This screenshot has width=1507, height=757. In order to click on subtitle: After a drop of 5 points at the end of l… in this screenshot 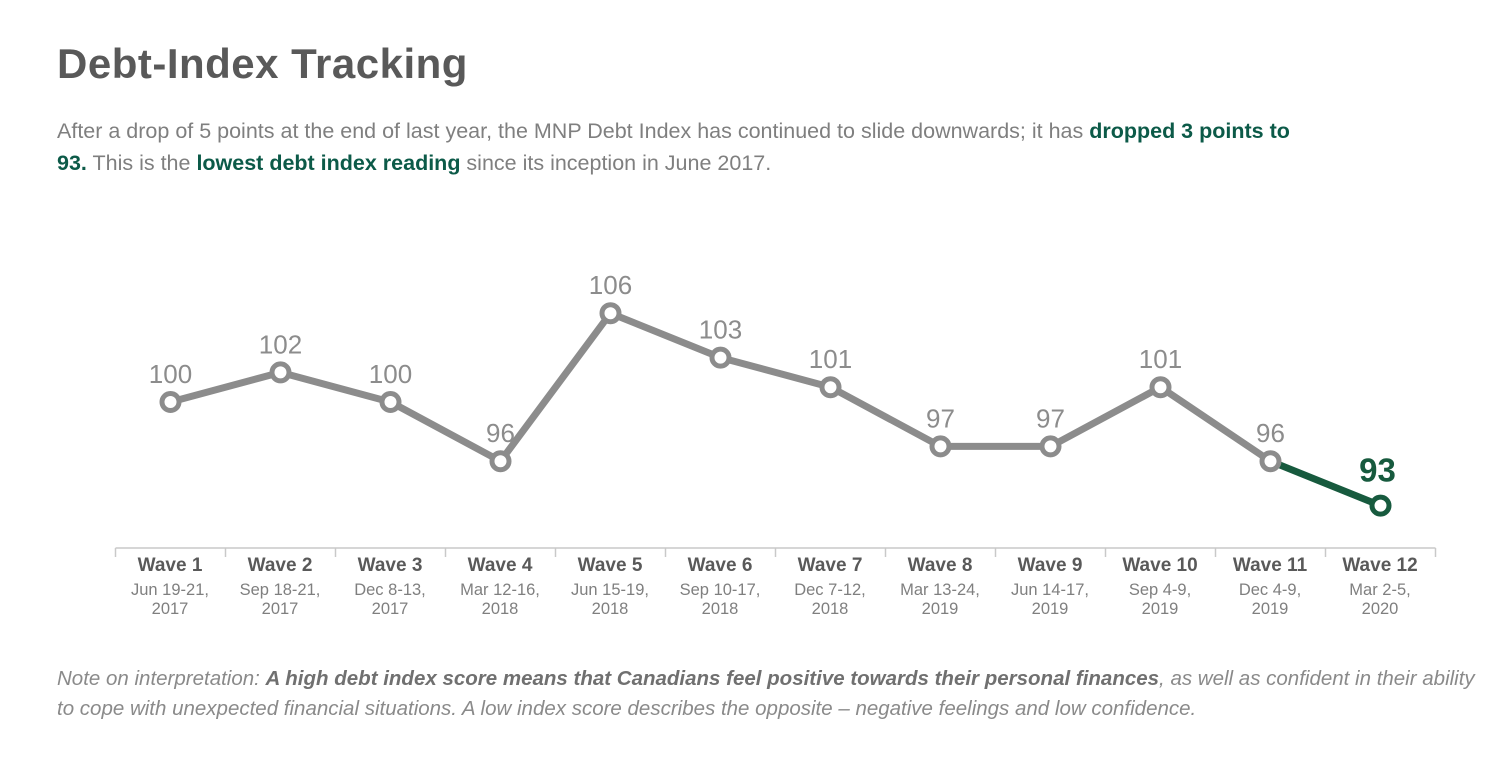, I will do `click(762, 147)`.